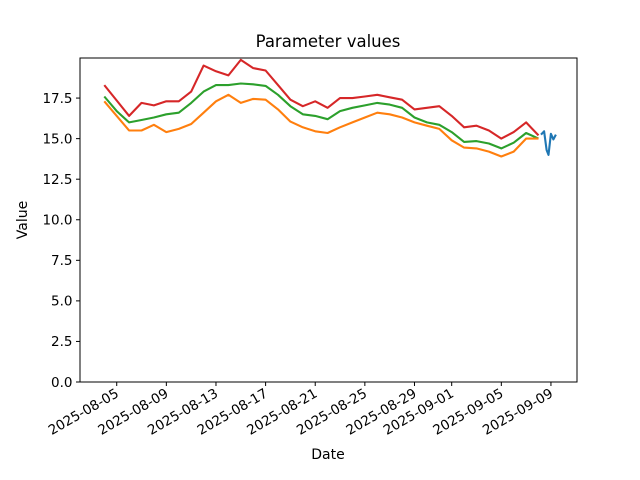 The image size is (640, 480). I want to click on y-tick-label: 17.5, so click(57, 99).